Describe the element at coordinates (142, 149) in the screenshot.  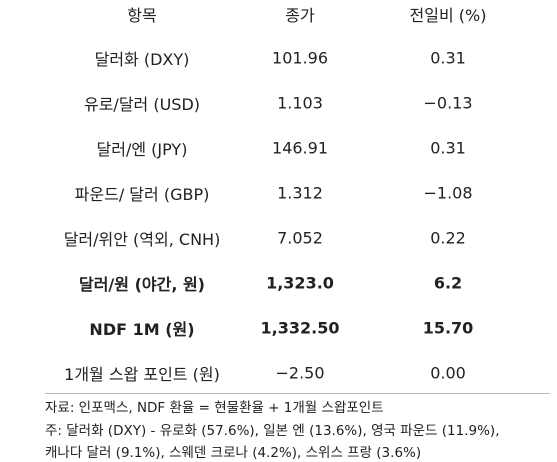
I see `table-cell: 달러/엔 (JPY)` at that location.